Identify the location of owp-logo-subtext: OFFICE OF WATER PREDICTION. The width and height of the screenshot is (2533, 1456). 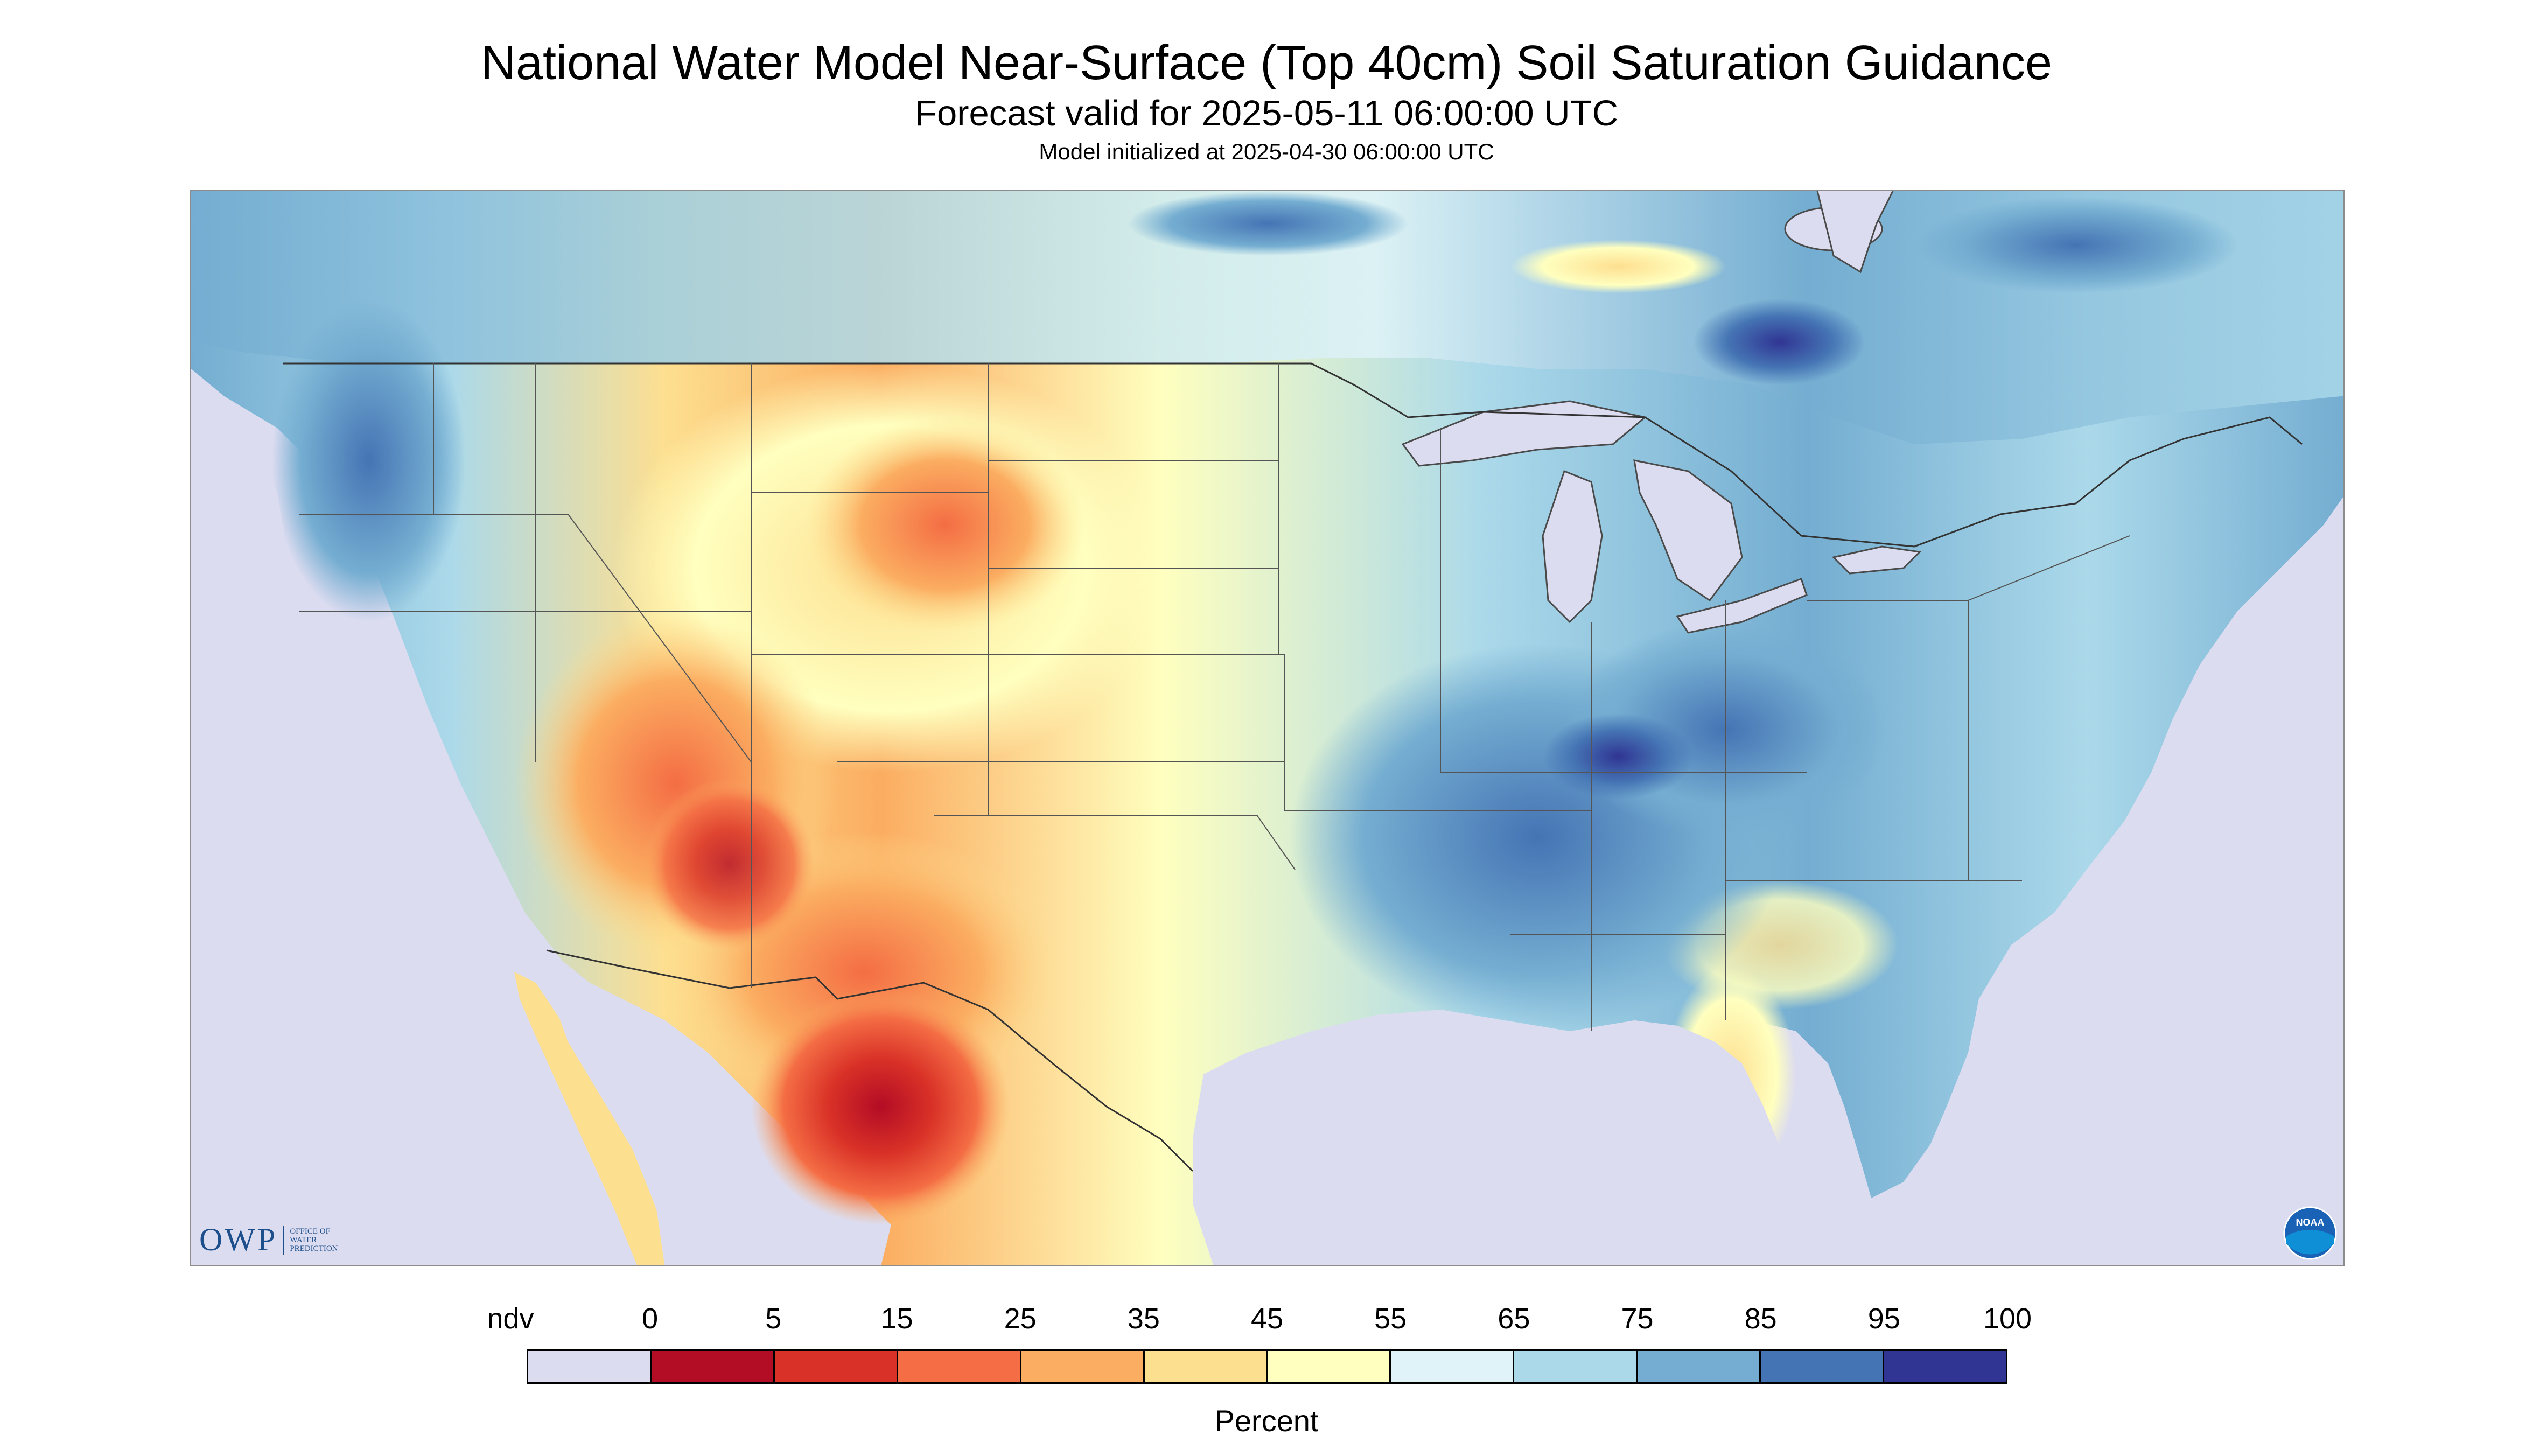
(314, 1240).